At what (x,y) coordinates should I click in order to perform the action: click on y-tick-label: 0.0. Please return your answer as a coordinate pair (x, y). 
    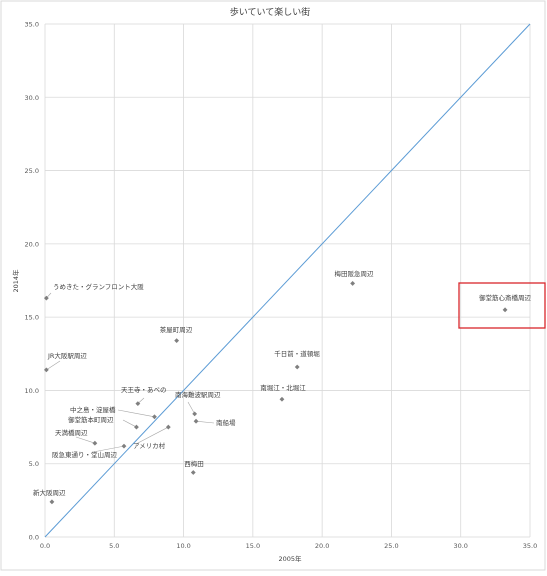
    Looking at the image, I should click on (34, 538).